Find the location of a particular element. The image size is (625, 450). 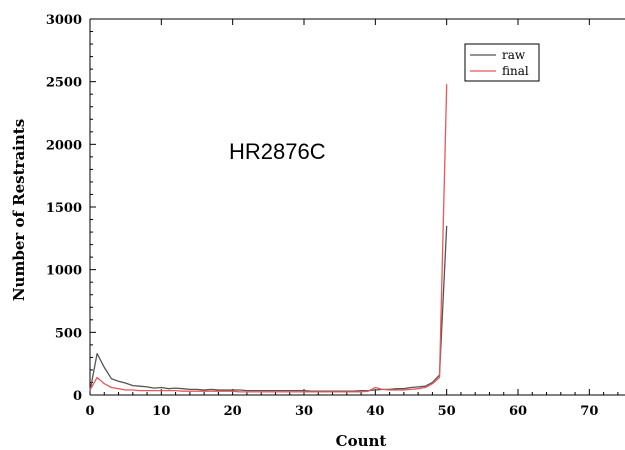

y-tick-label: 2000 is located at coordinates (64, 145).